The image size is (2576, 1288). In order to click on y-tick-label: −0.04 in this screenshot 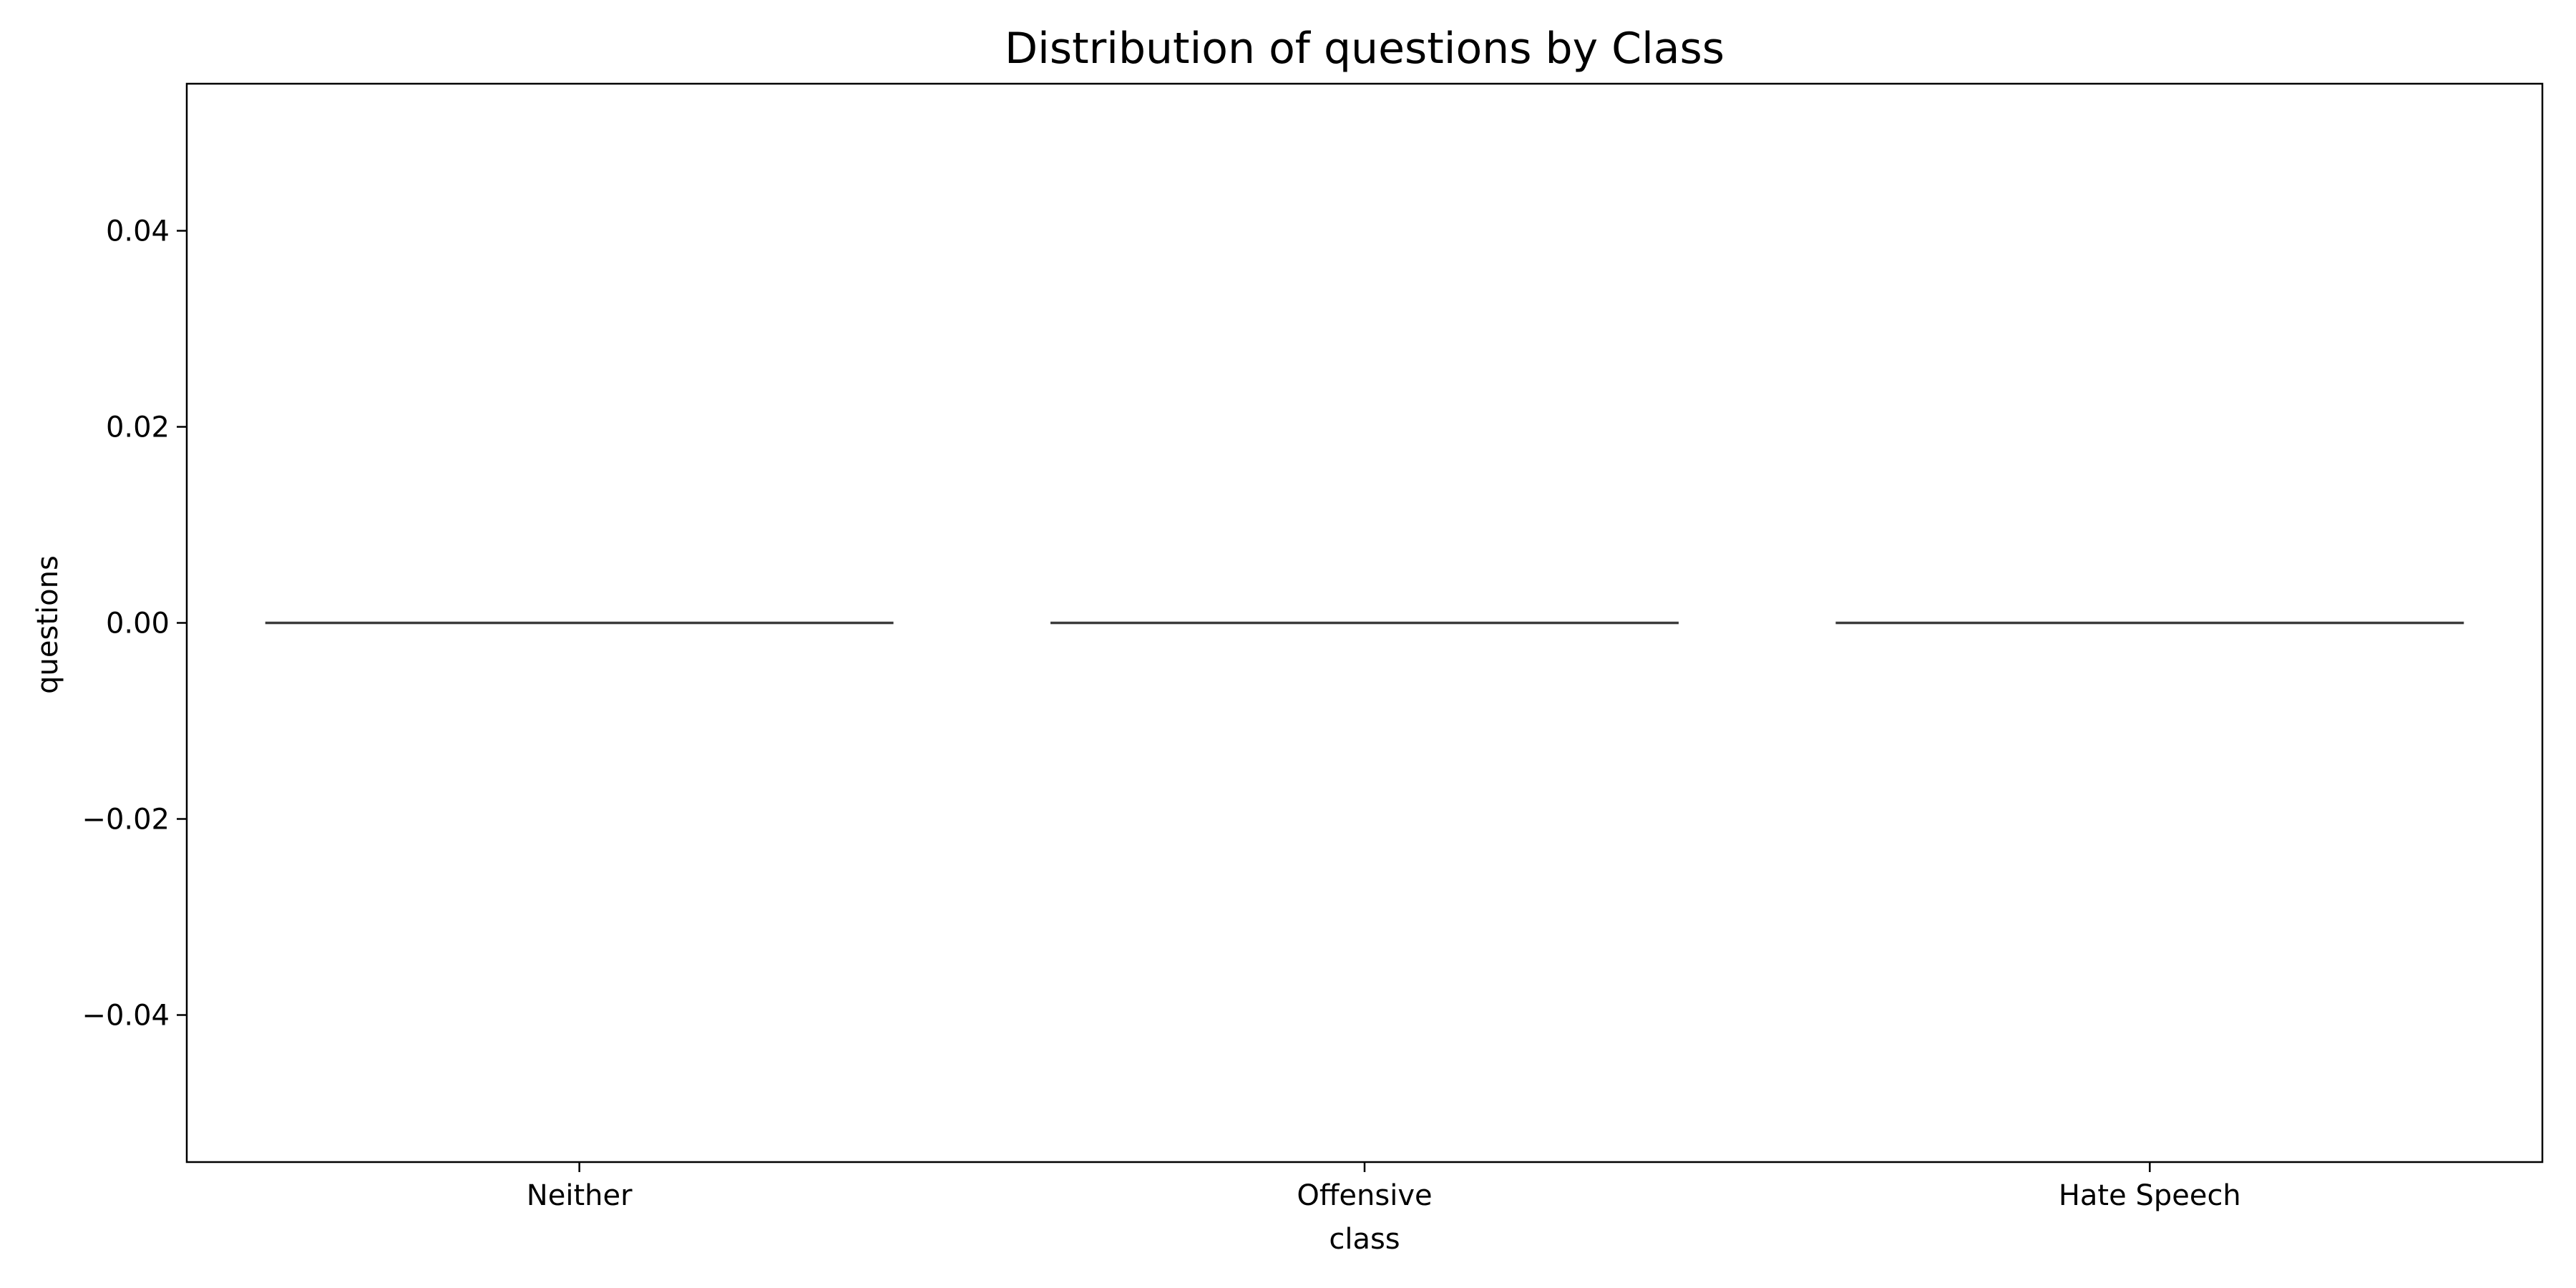, I will do `click(126, 1017)`.